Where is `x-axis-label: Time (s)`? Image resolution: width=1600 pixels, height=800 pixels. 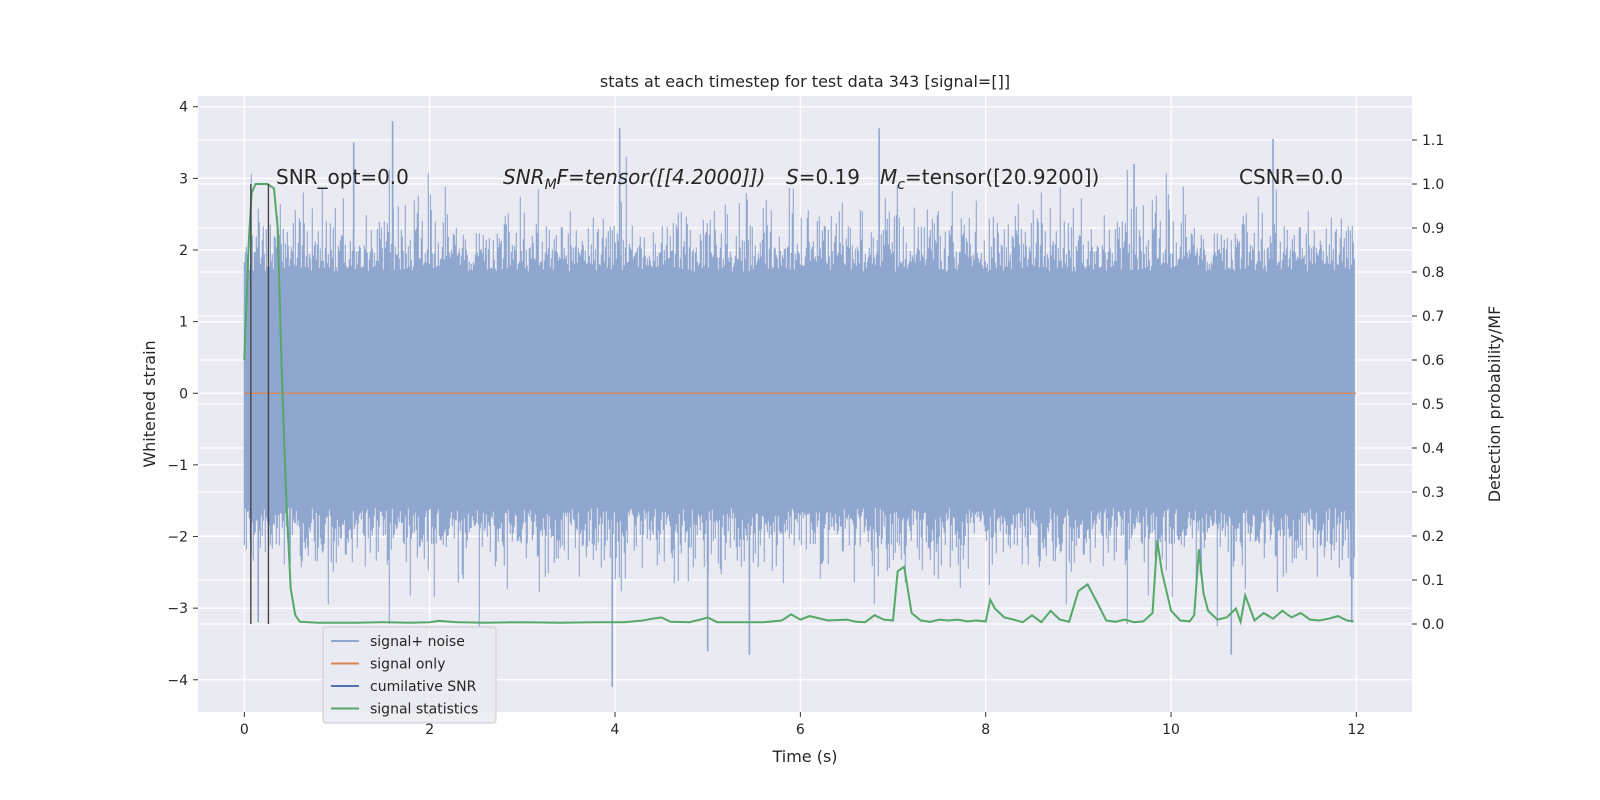
x-axis-label: Time (s) is located at coordinates (804, 756).